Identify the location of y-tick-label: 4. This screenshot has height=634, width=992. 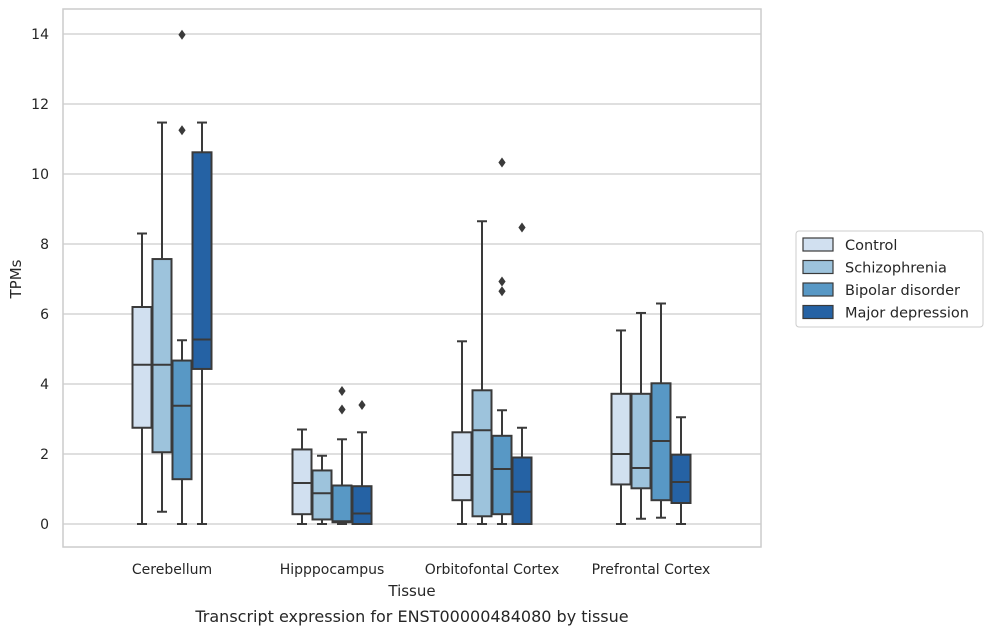
(44, 385).